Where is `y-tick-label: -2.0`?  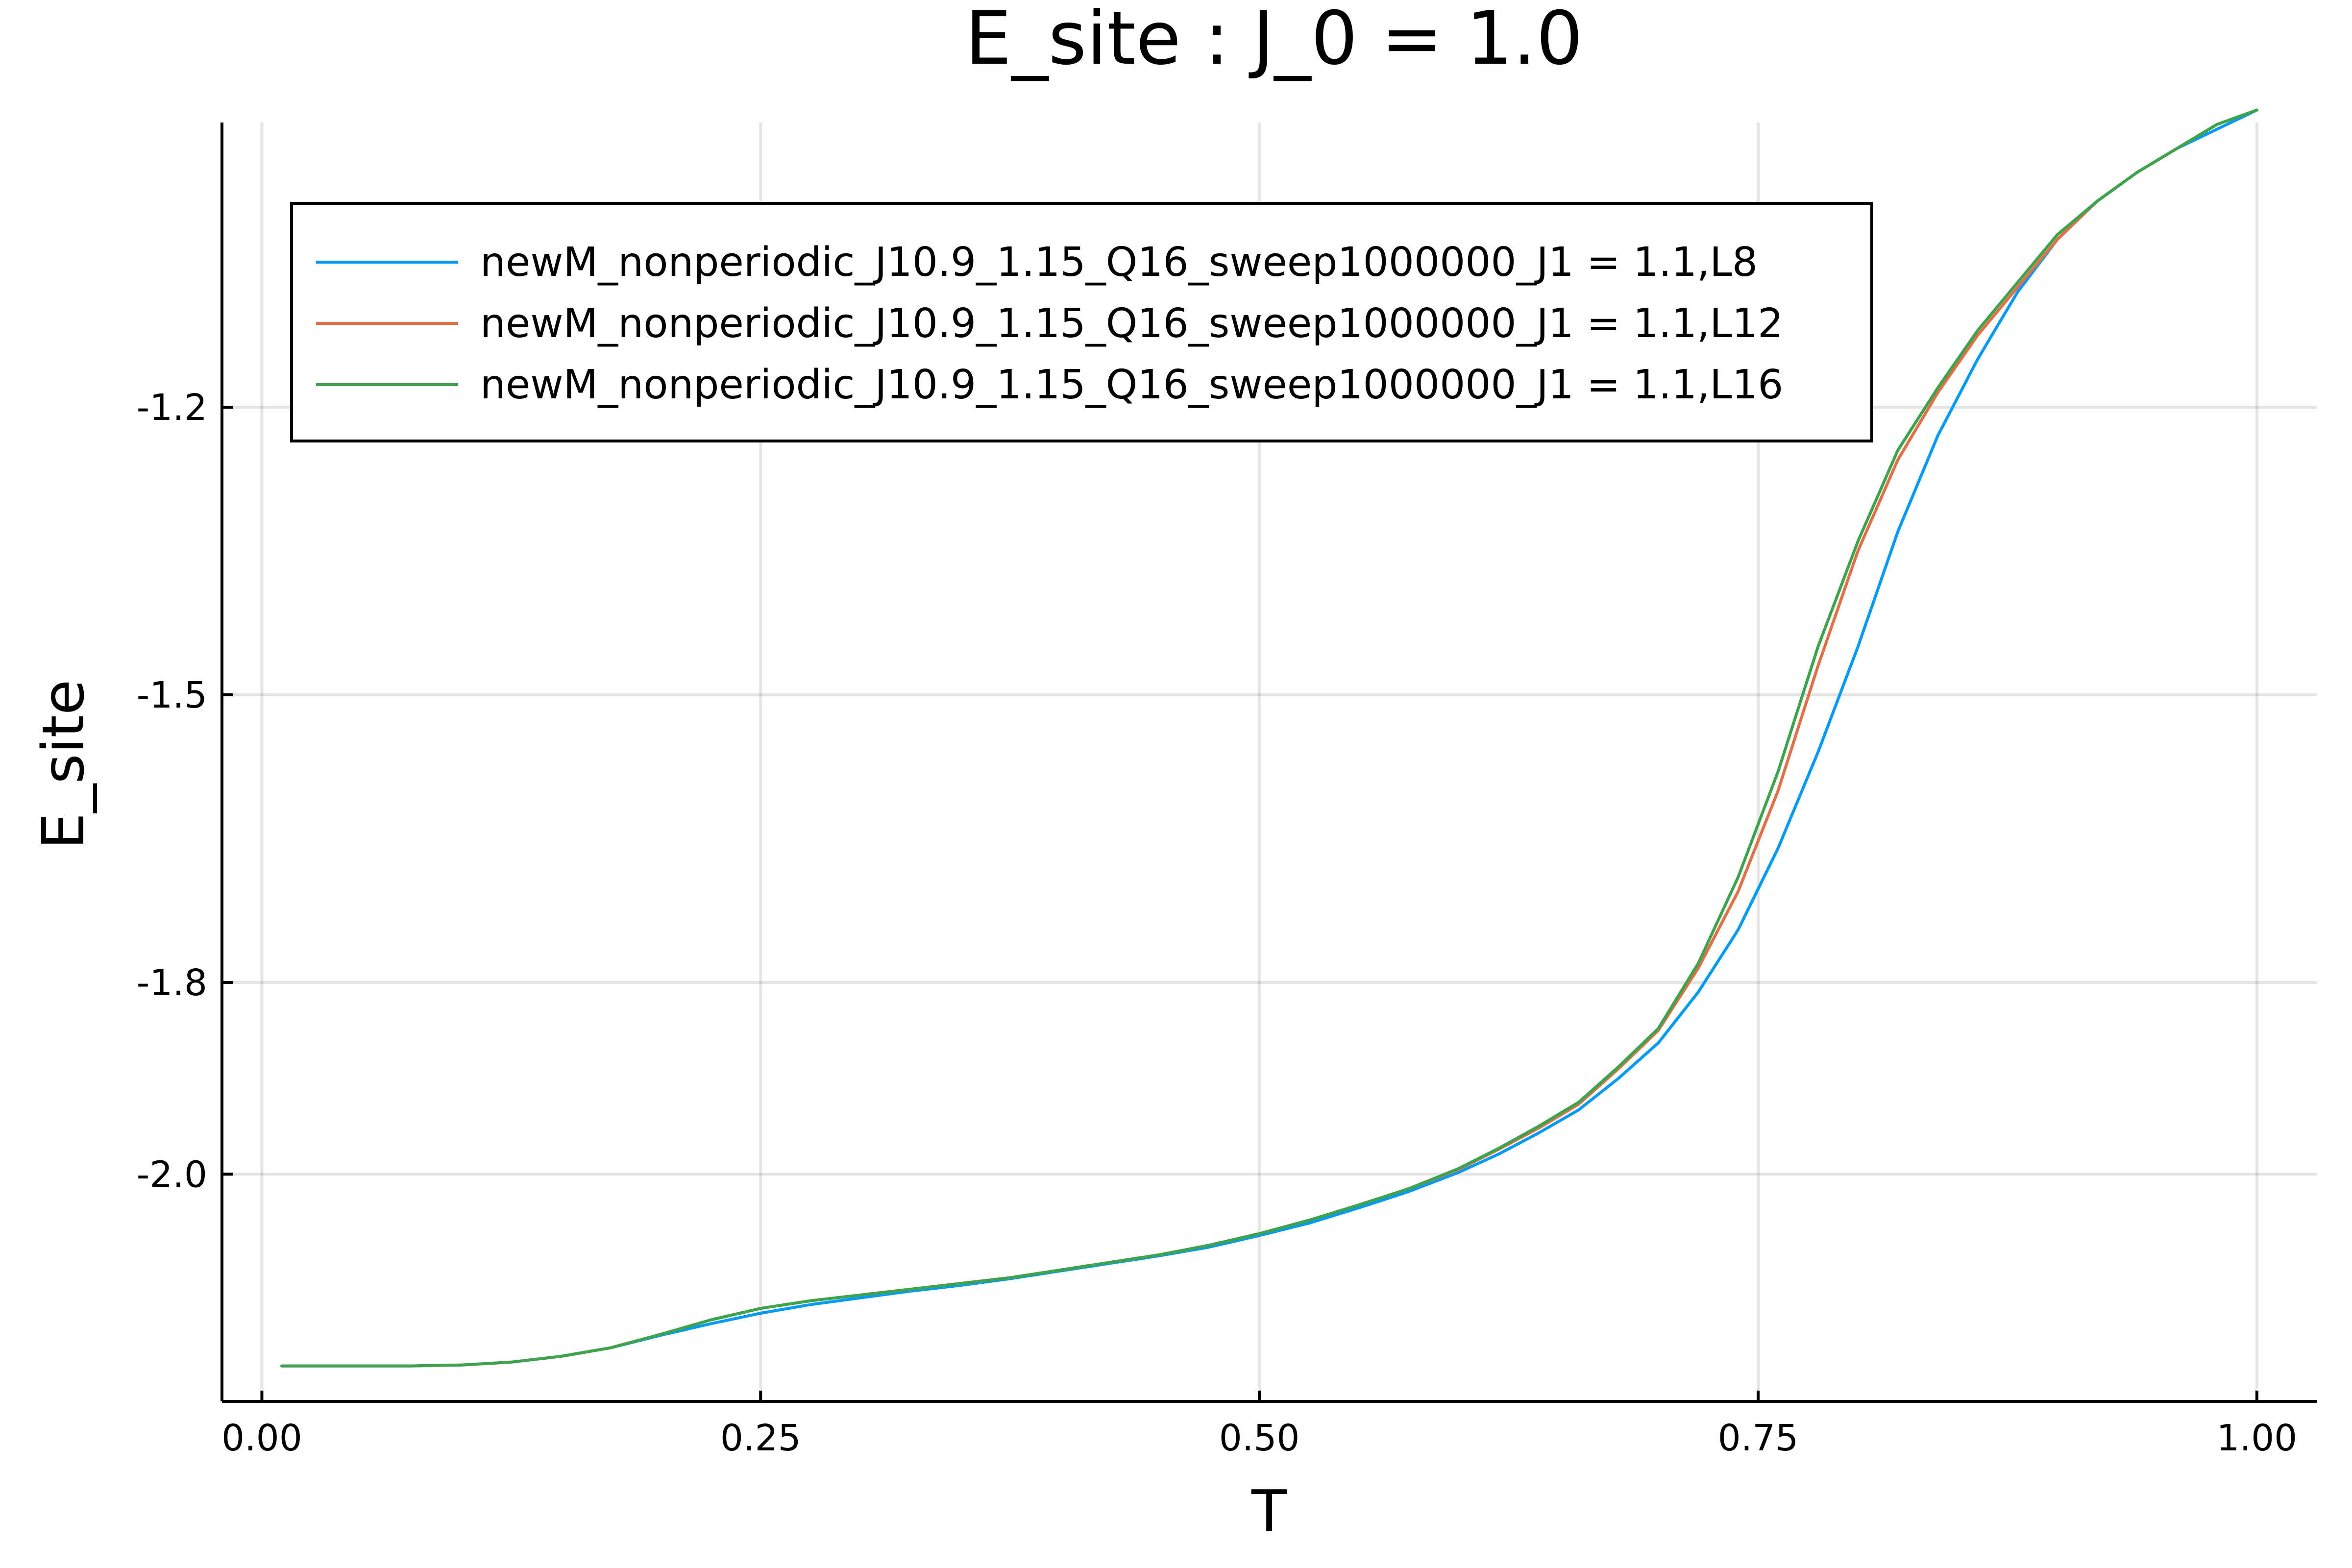
y-tick-label: -2.0 is located at coordinates (172, 1174).